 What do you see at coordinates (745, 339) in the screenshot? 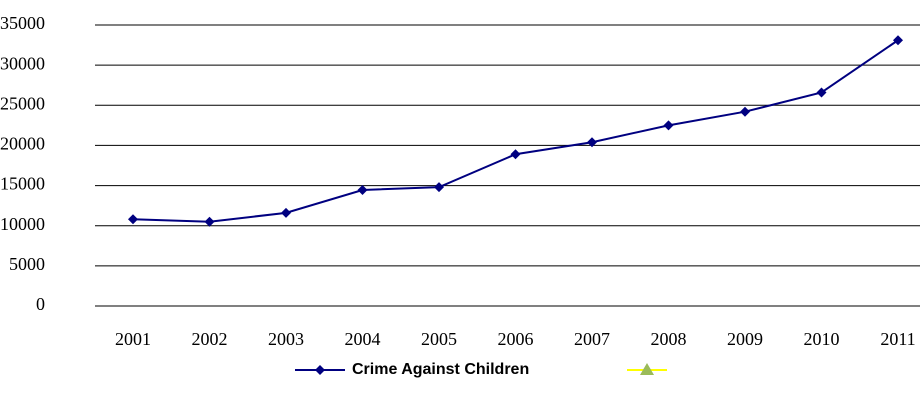
I see `x-tick-label: 2009` at bounding box center [745, 339].